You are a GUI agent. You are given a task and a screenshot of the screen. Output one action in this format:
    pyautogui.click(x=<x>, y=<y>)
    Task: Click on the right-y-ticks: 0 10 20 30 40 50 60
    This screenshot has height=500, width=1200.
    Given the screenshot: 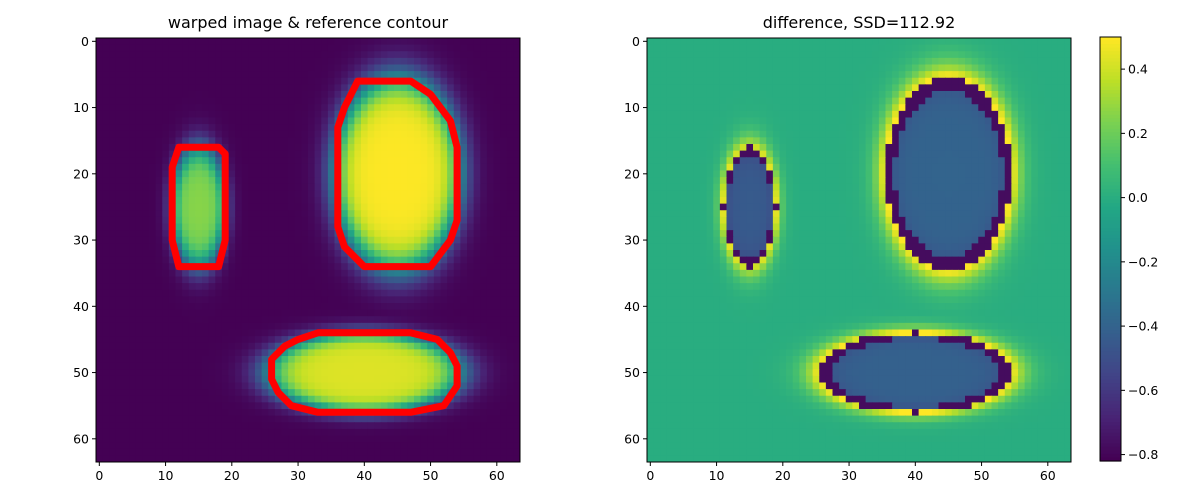 What is the action you would take?
    pyautogui.click(x=635, y=240)
    